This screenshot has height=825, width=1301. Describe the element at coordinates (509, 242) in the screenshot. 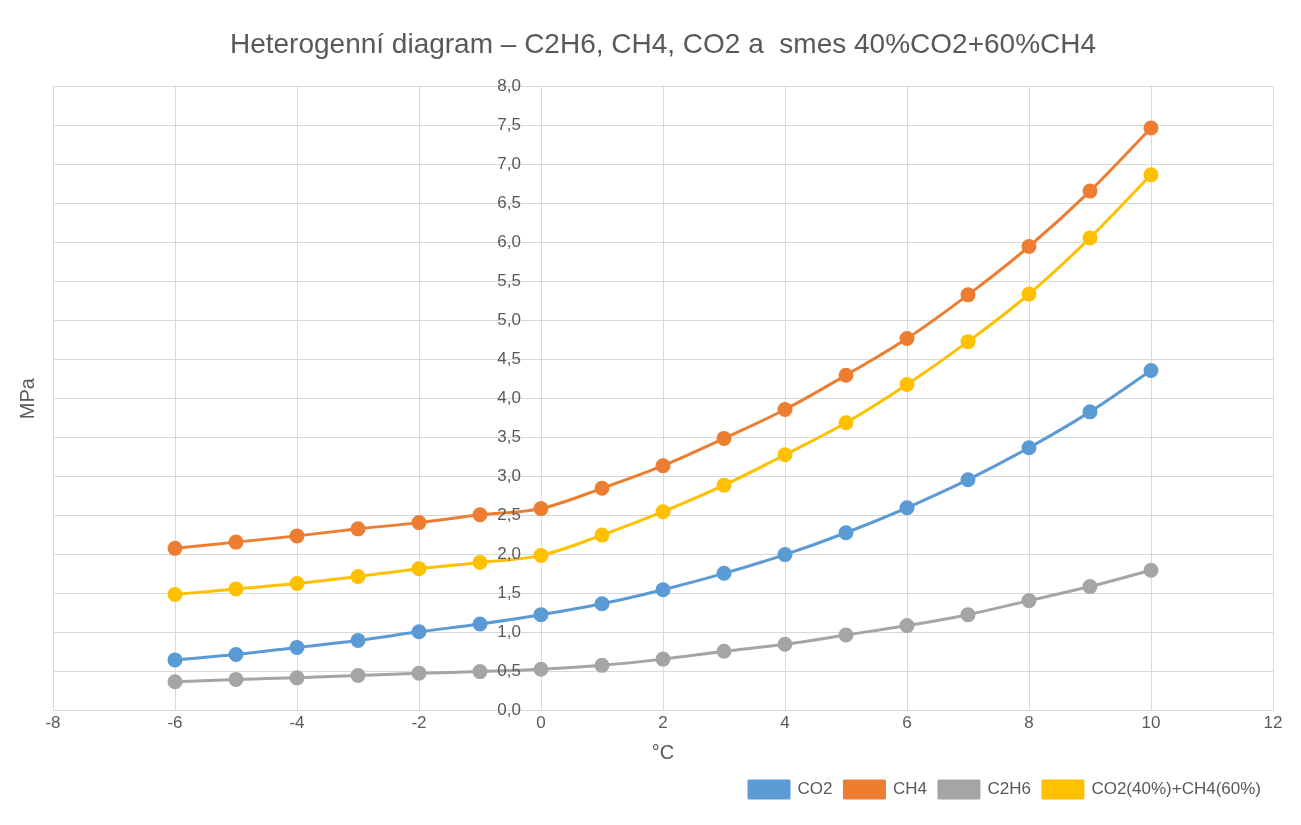

I see `y-tick-label: 6,0` at that location.